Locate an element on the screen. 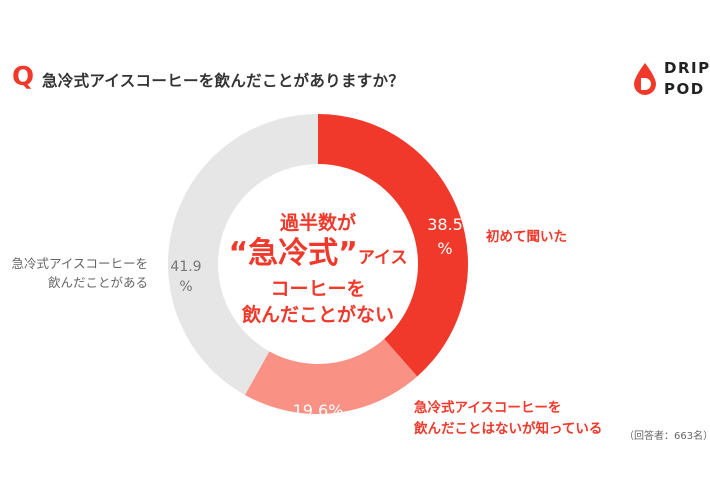 This screenshot has height=502, width=710. drop-logo-icon is located at coordinates (645, 79).